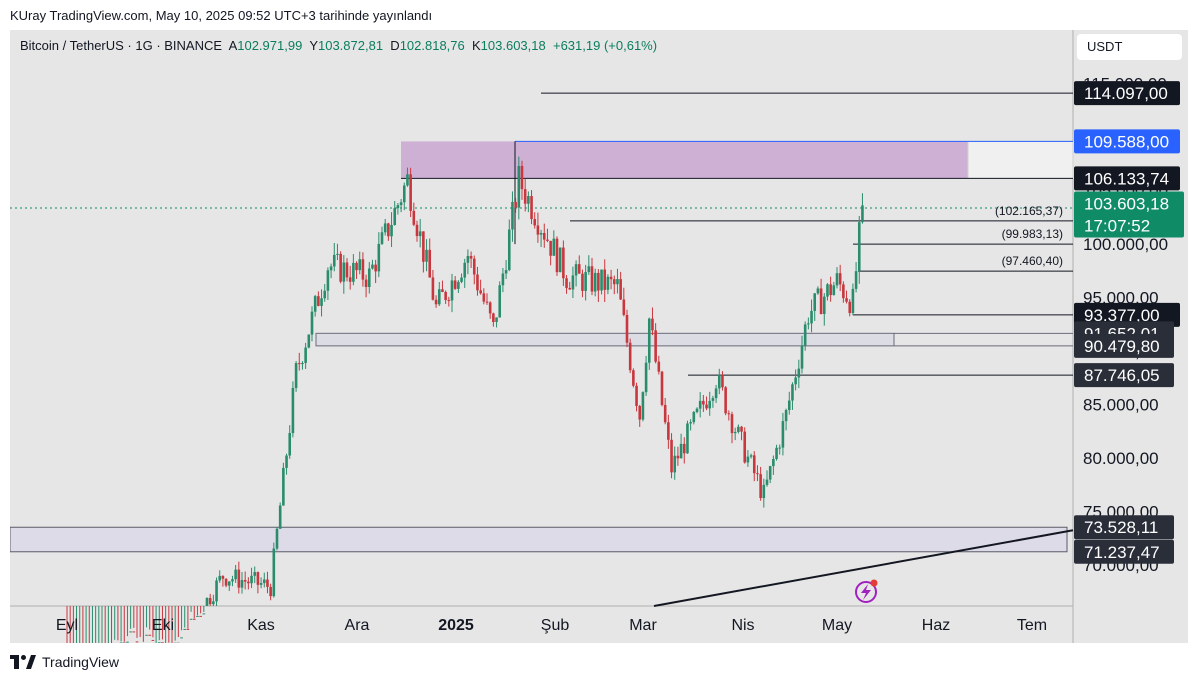  What do you see at coordinates (1129, 47) in the screenshot?
I see `currency-button: USDT` at bounding box center [1129, 47].